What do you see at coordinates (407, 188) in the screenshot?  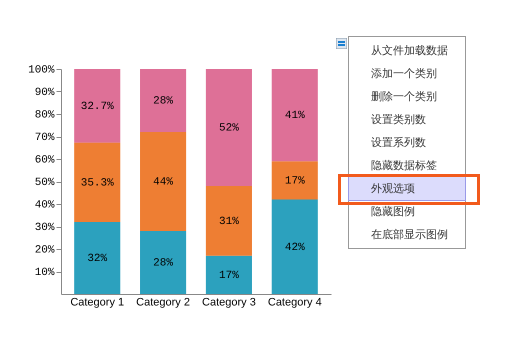 I see `text: 外观选项` at bounding box center [407, 188].